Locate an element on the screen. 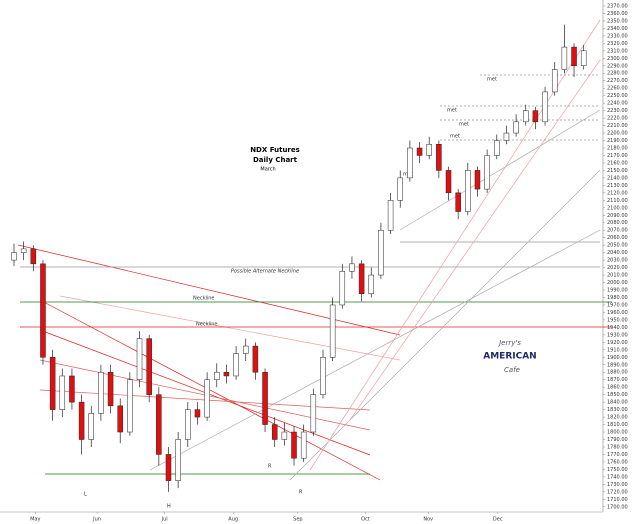  y-tick-label: 2190.00 is located at coordinates (617, 141).